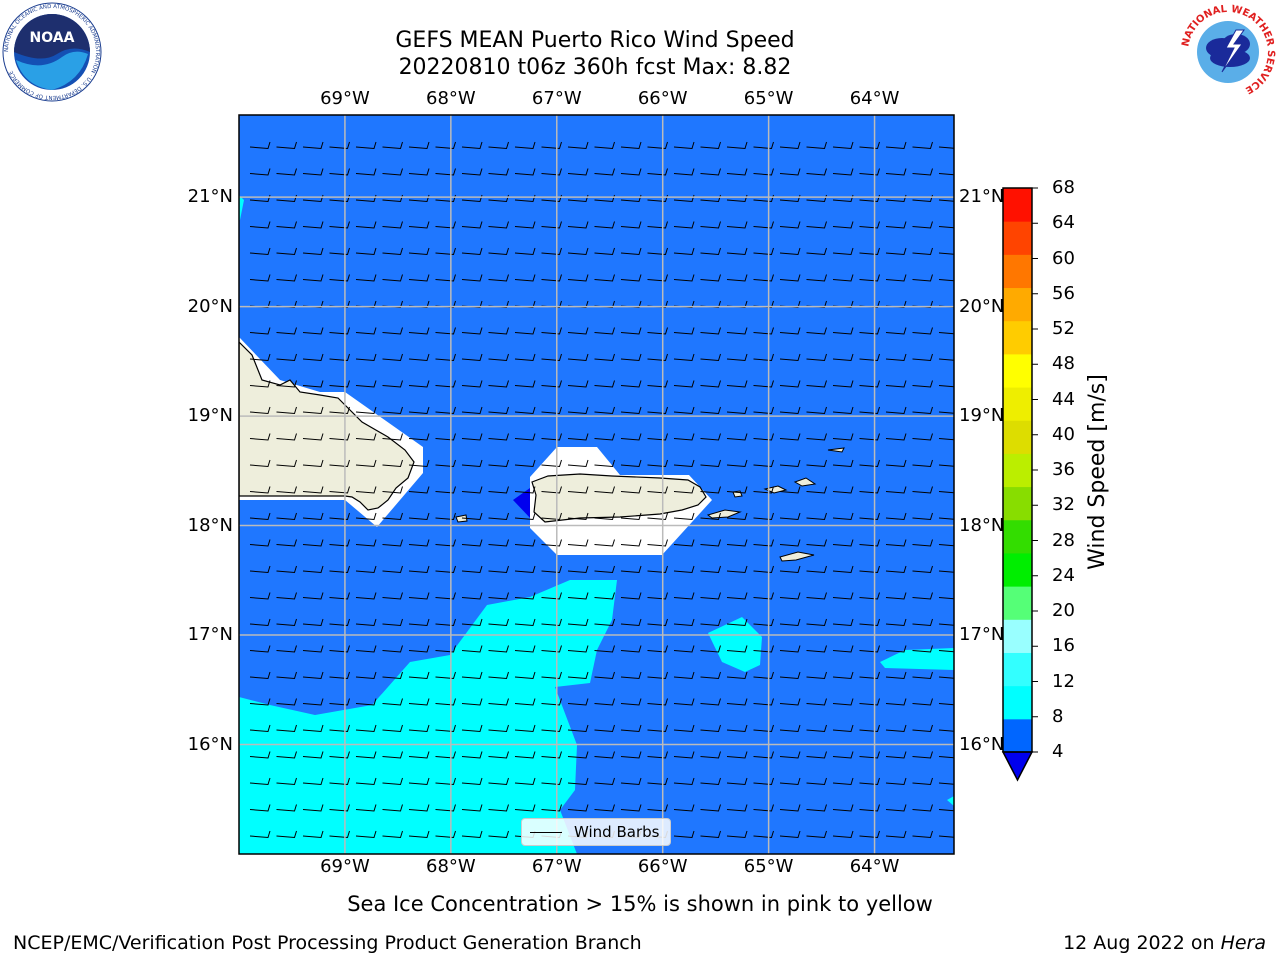 The height and width of the screenshot is (960, 1280). I want to click on land-bvi, so click(805, 482).